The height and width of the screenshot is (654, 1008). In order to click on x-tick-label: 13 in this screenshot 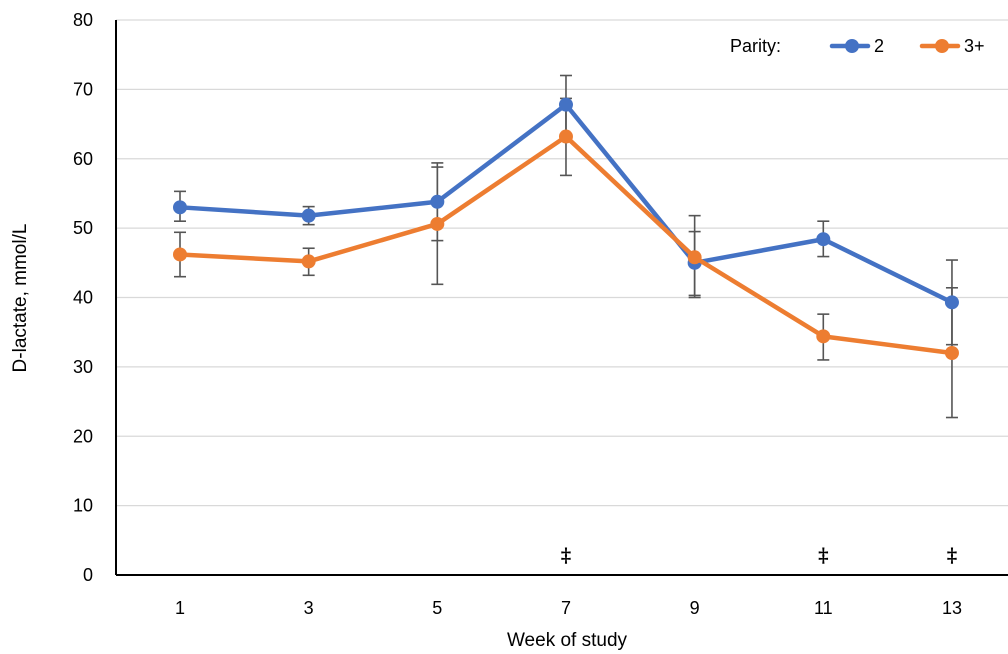, I will do `click(952, 608)`.